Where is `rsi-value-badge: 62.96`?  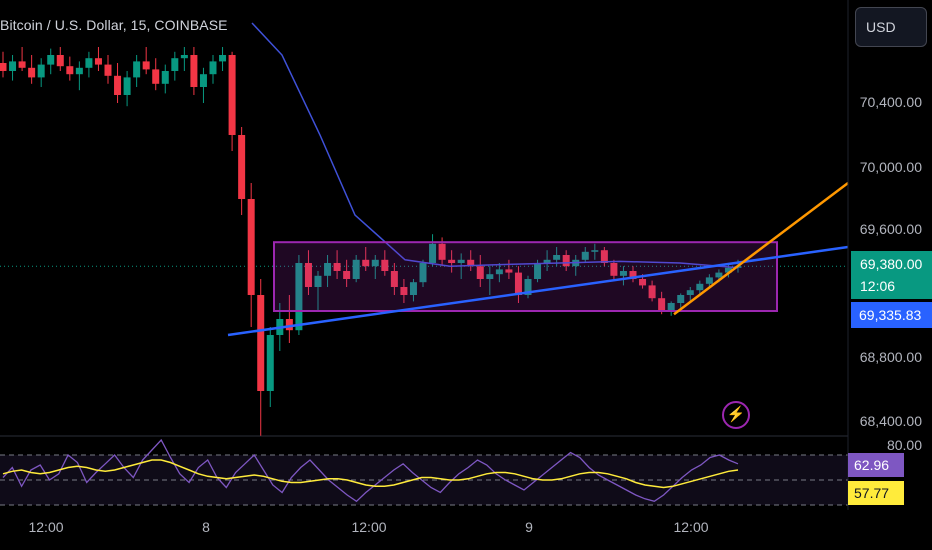 rsi-value-badge: 62.96 is located at coordinates (876, 465).